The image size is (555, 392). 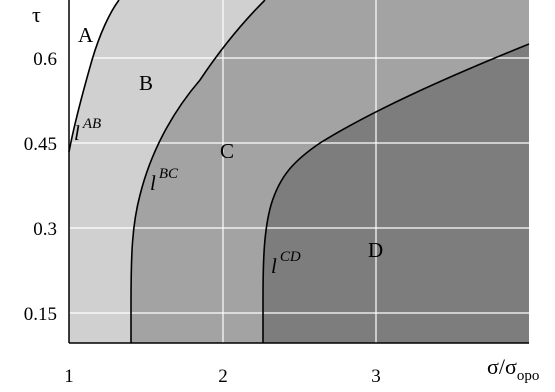 What do you see at coordinates (45, 59) in the screenshot?
I see `y-tick-label-0-6: 0.6` at bounding box center [45, 59].